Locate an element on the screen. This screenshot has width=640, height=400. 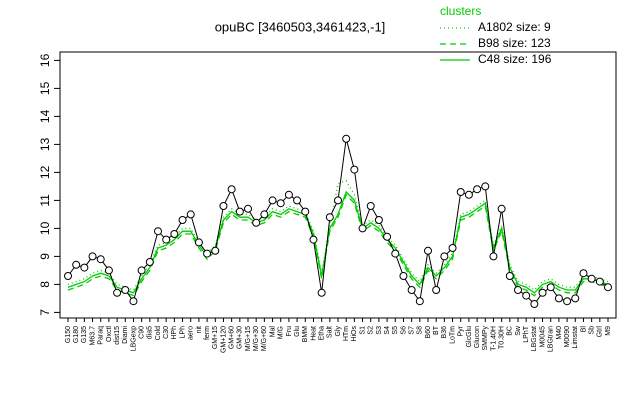
x-tick-label: T0.30H is located at coordinates (501, 337).